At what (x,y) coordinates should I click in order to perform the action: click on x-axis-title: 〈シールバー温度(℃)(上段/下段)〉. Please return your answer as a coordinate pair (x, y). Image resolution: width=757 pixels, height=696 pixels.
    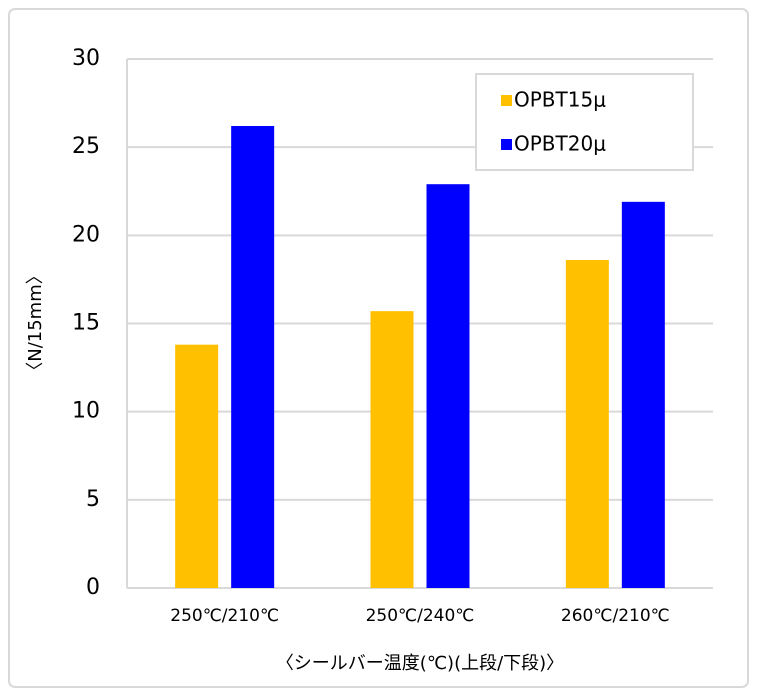
    Looking at the image, I should click on (420, 663).